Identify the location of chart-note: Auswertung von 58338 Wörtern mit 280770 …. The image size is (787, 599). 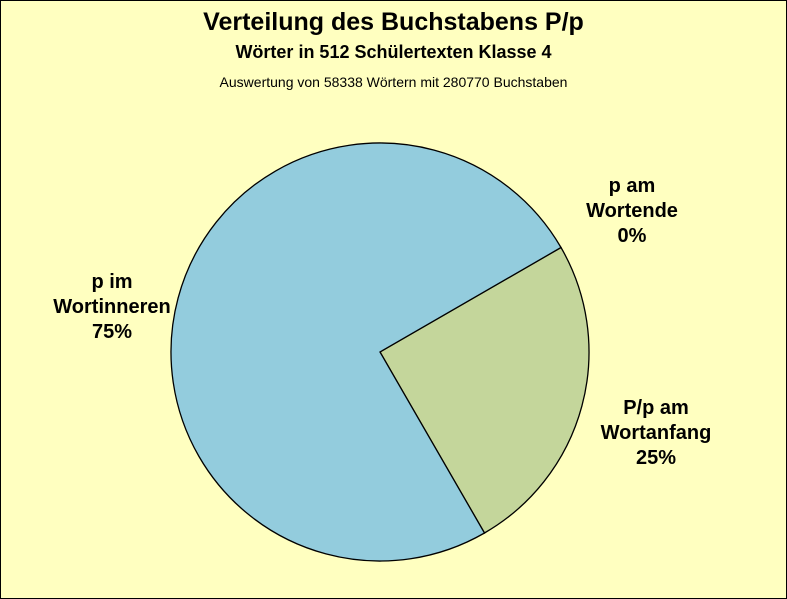
(393, 82).